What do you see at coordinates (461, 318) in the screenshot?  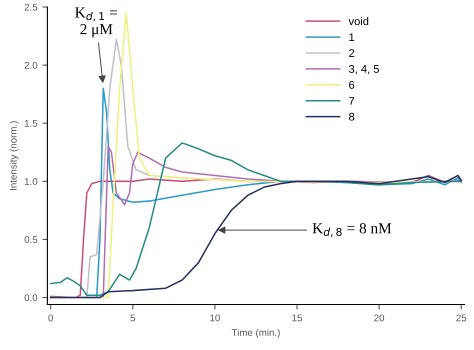 I see `x-tick-label: 25` at bounding box center [461, 318].